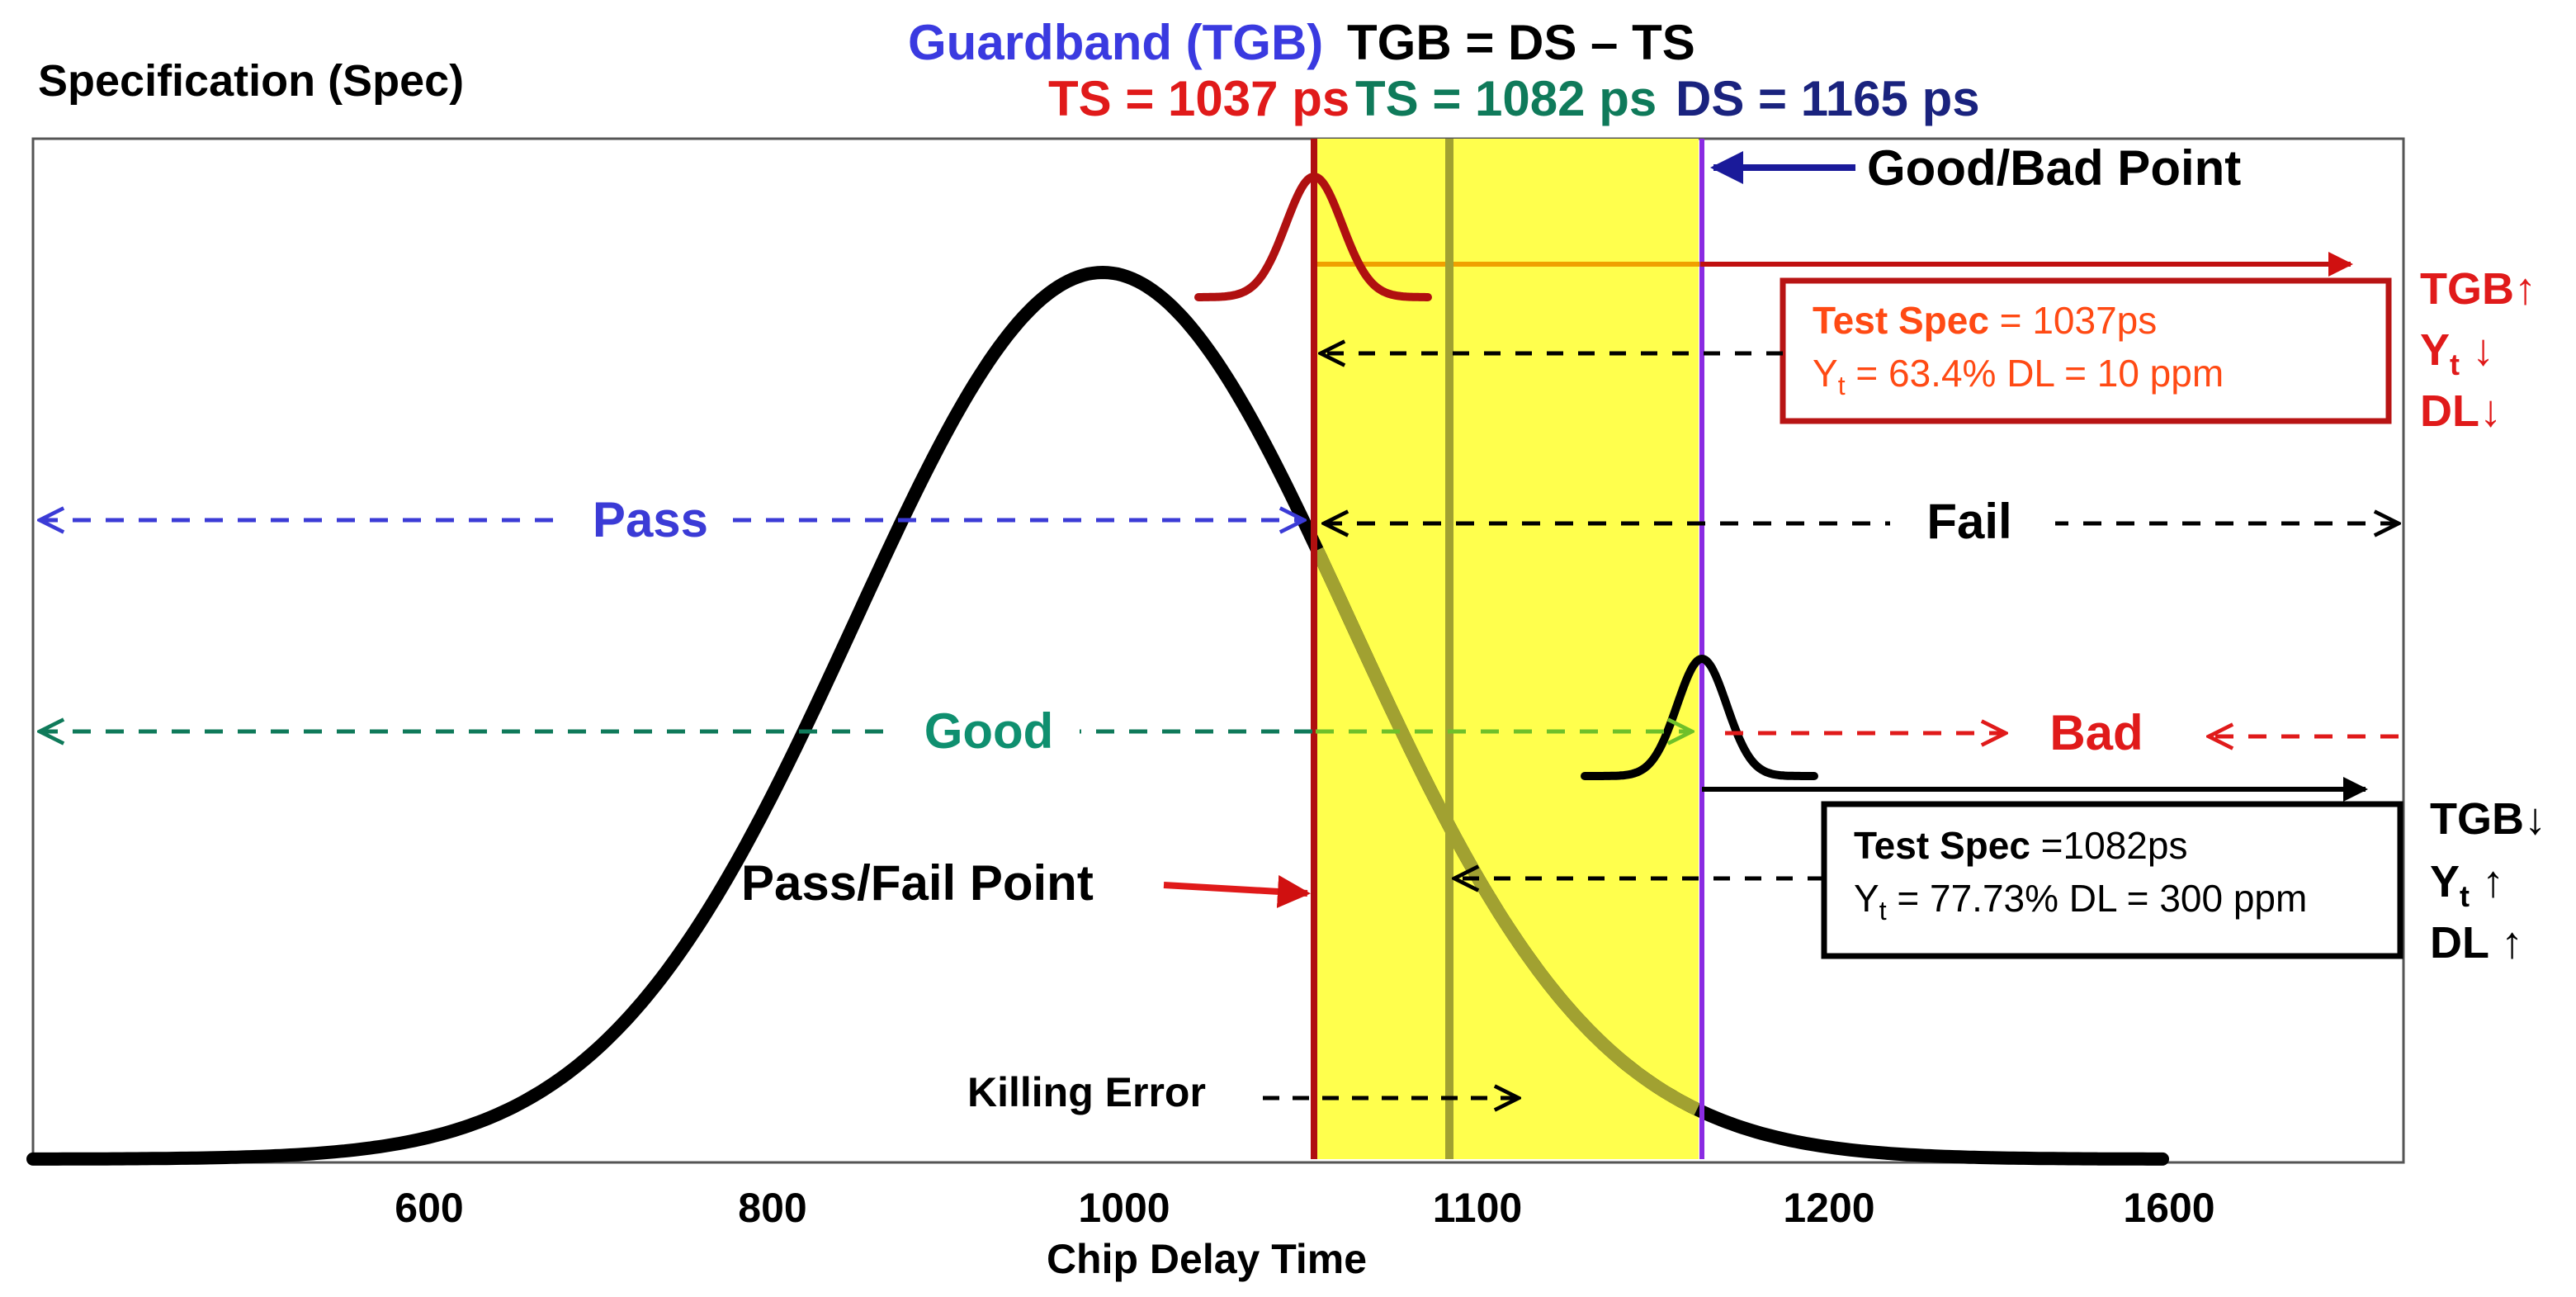 Image resolution: width=2576 pixels, height=1297 pixels. What do you see at coordinates (1825, 373) in the screenshot?
I see `test-spec-1037-yield-sym: Y` at bounding box center [1825, 373].